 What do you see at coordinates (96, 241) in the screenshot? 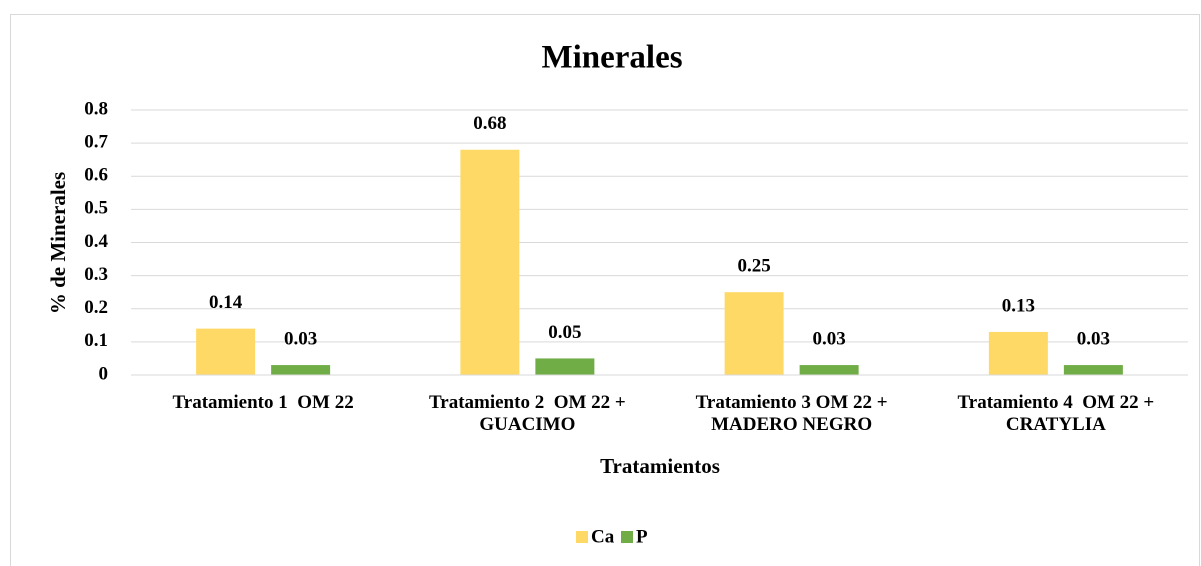
I see `y-tick-label: 0.4` at bounding box center [96, 241].